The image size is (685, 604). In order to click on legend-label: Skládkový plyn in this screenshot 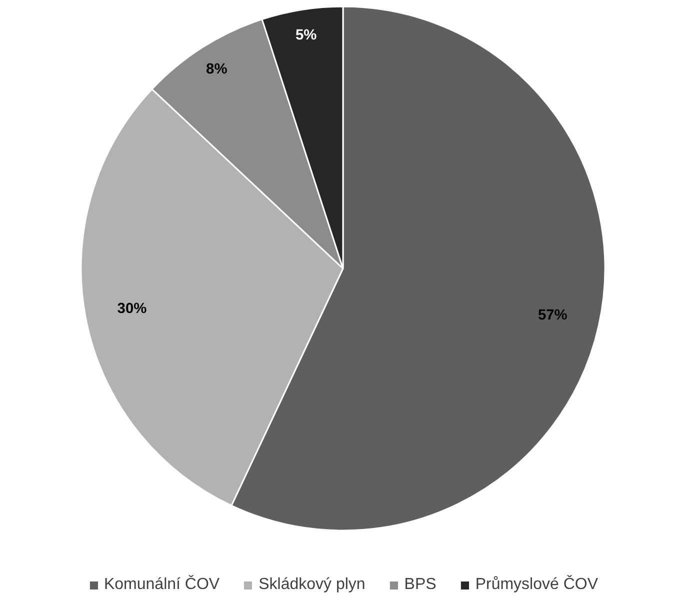, I will do `click(312, 585)`.